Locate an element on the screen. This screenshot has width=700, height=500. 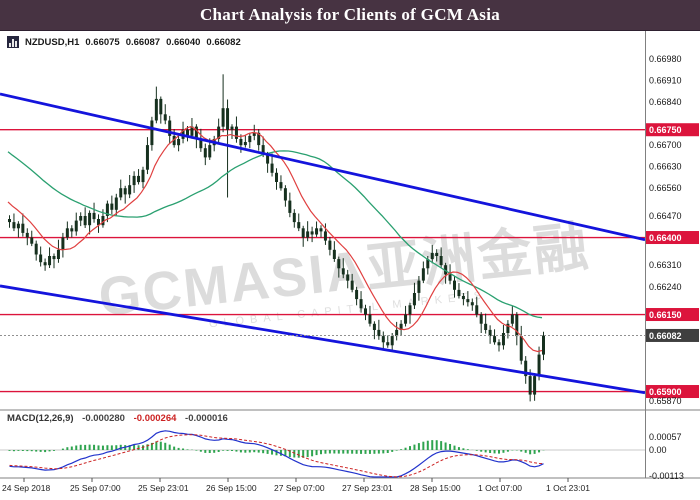
macd-histogram-value: -0.000016 is located at coordinates (206, 418).